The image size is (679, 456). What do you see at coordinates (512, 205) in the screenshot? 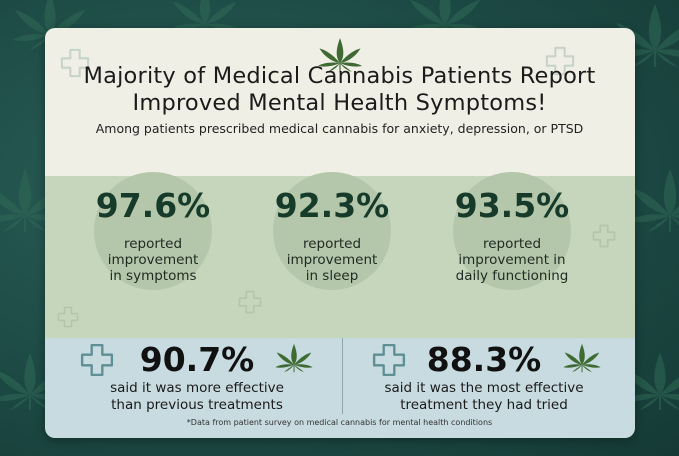
I see `stat-value: 93.5%` at bounding box center [512, 205].